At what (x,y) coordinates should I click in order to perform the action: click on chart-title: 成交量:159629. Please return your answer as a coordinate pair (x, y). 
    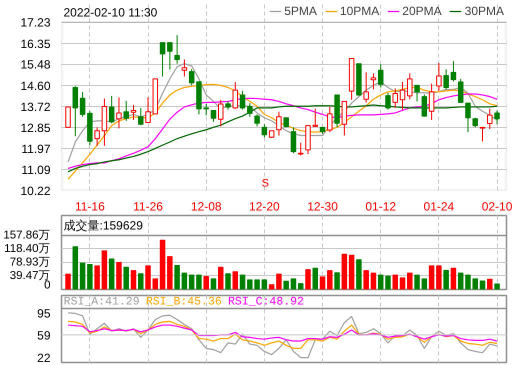
    Looking at the image, I should click on (104, 225).